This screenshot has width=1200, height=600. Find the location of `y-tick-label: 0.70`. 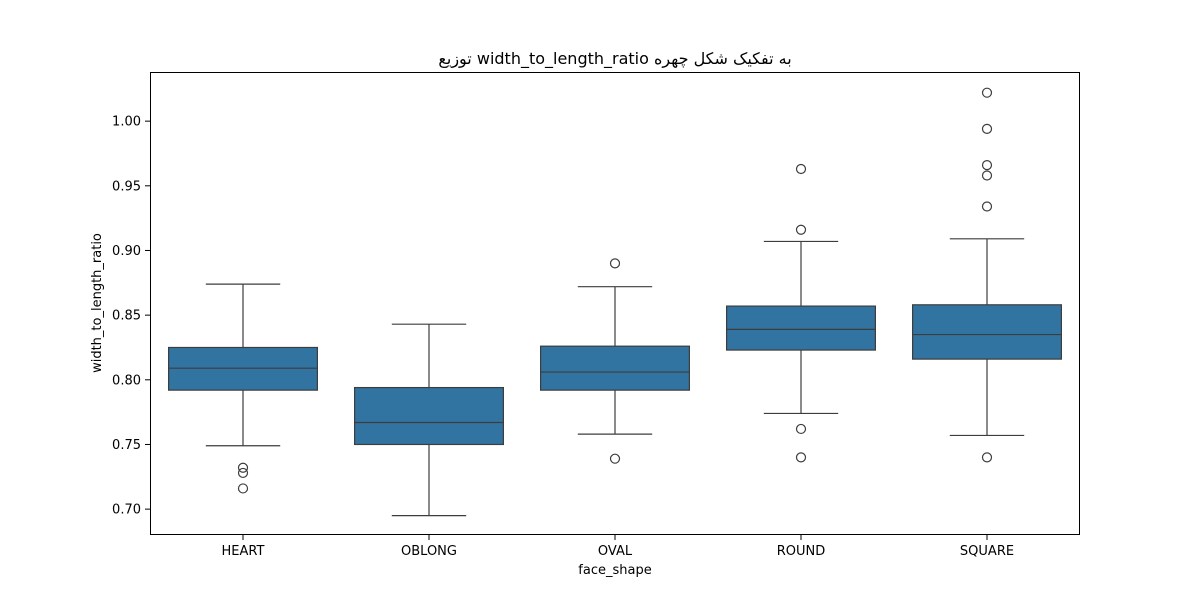

y-tick-label: 0.70 is located at coordinates (126, 510).